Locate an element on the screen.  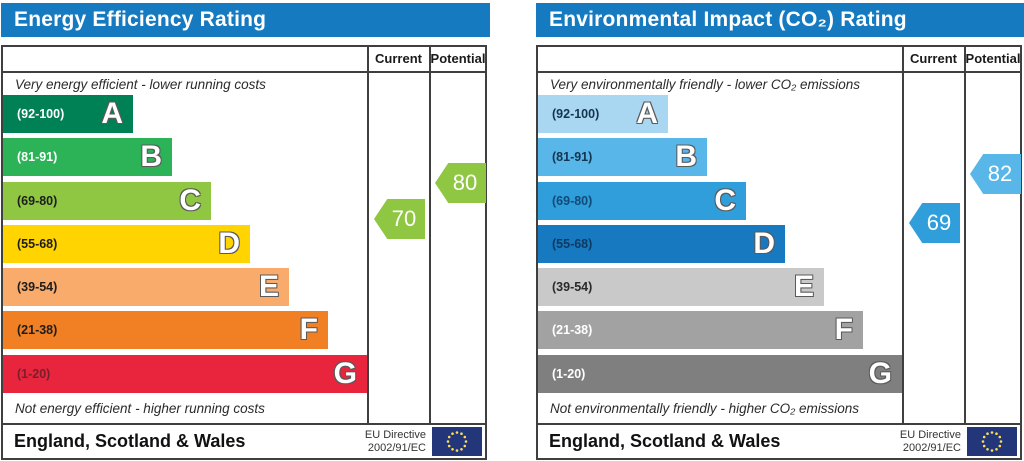
potential-score-value: 80 is located at coordinates (465, 182).